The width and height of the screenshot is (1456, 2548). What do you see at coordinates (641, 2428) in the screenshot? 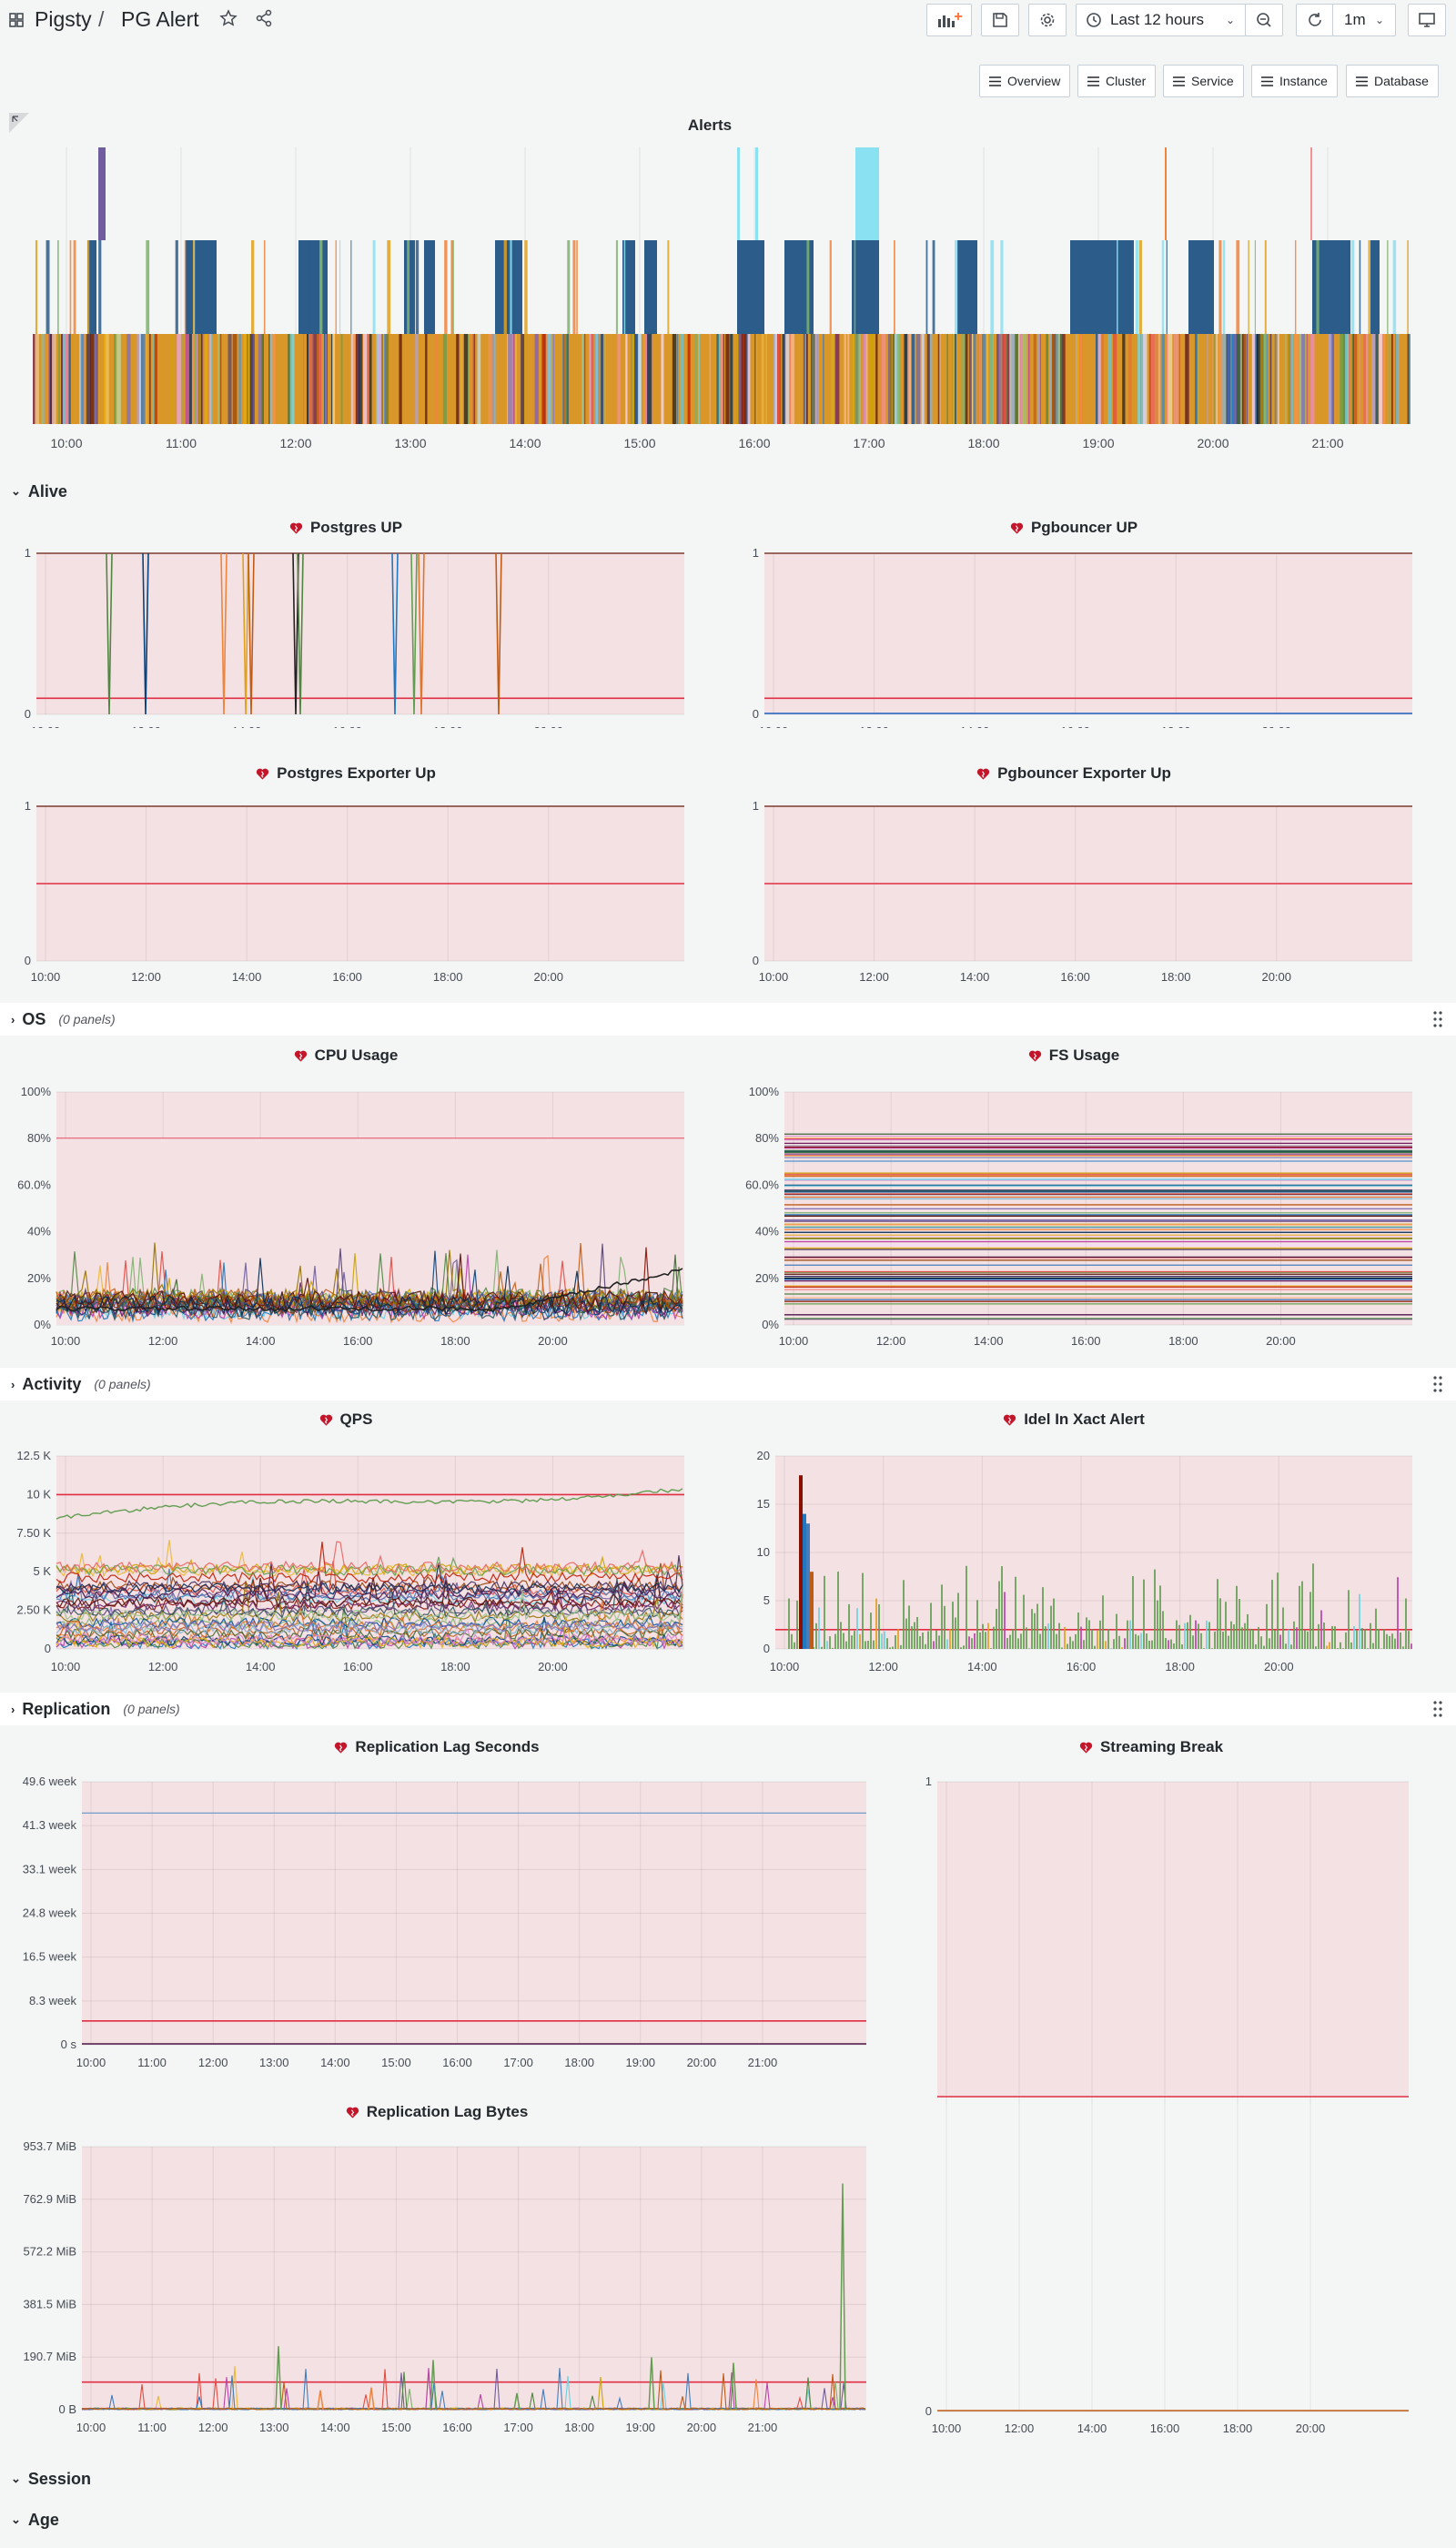
I see `x-tick-label: 19:00` at bounding box center [641, 2428].